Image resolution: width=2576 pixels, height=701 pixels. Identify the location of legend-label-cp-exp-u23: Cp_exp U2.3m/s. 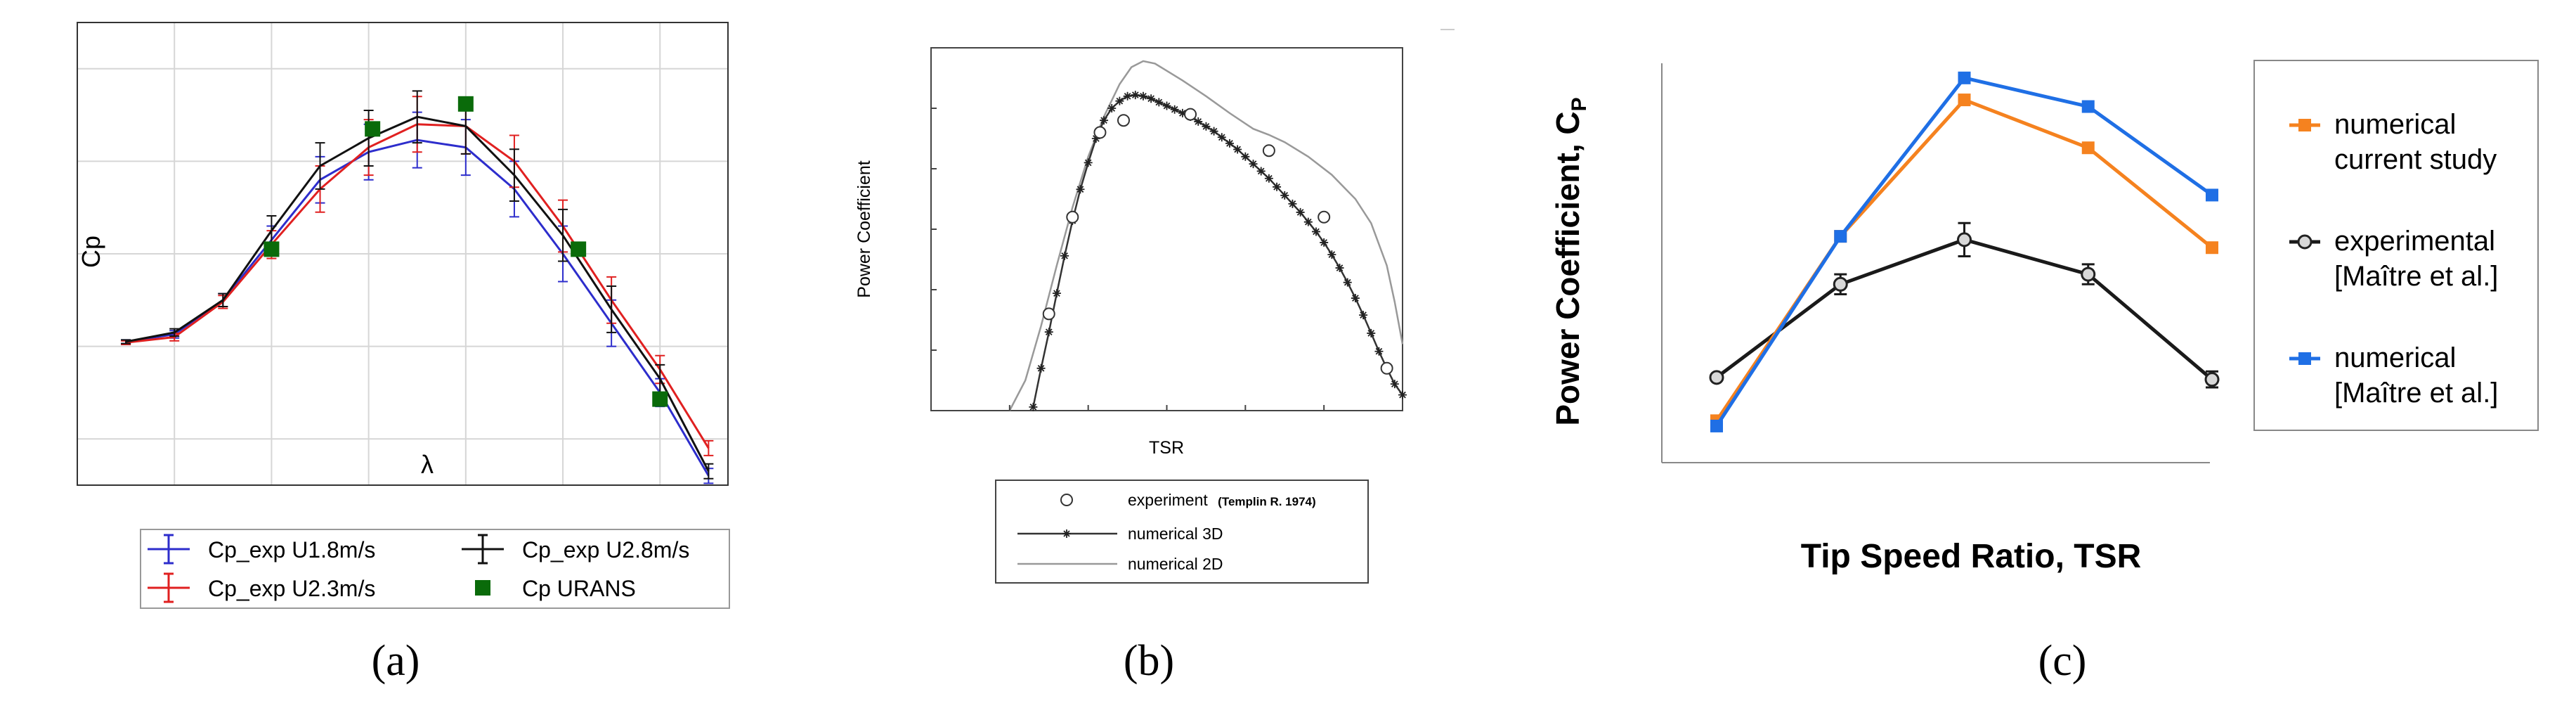
(291, 588).